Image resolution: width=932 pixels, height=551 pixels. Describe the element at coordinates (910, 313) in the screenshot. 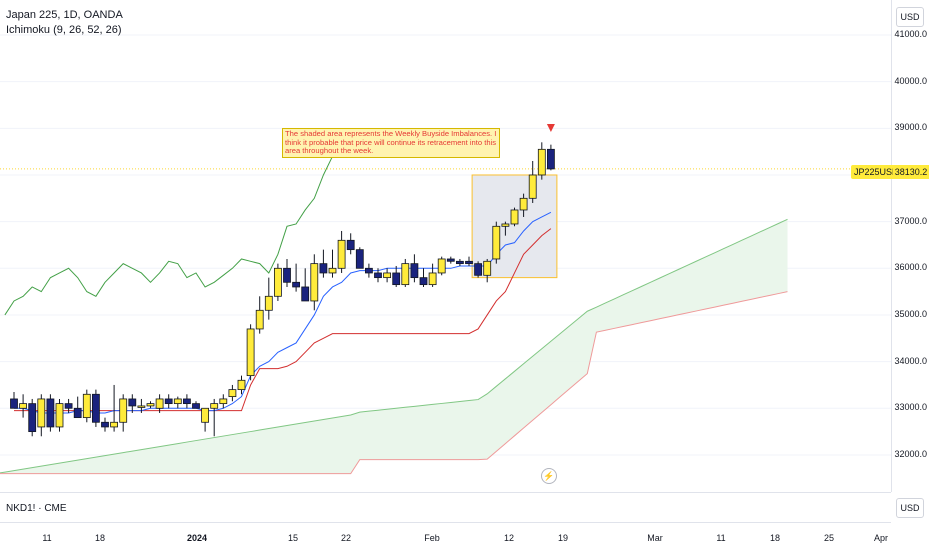

I see `price-tick-label: 35000.0` at that location.